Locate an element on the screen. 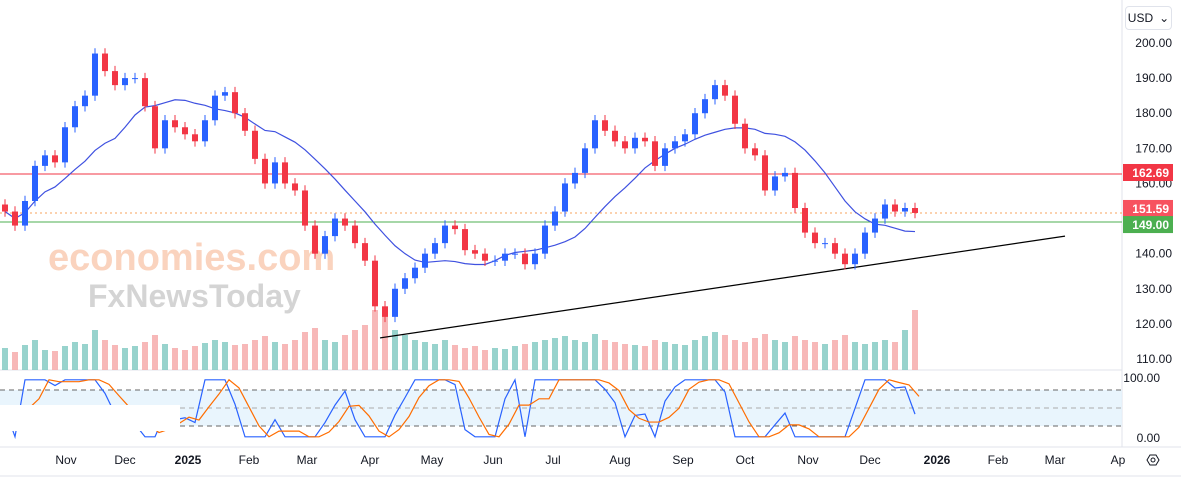  price-label-bg is located at coordinates (1148, 172).